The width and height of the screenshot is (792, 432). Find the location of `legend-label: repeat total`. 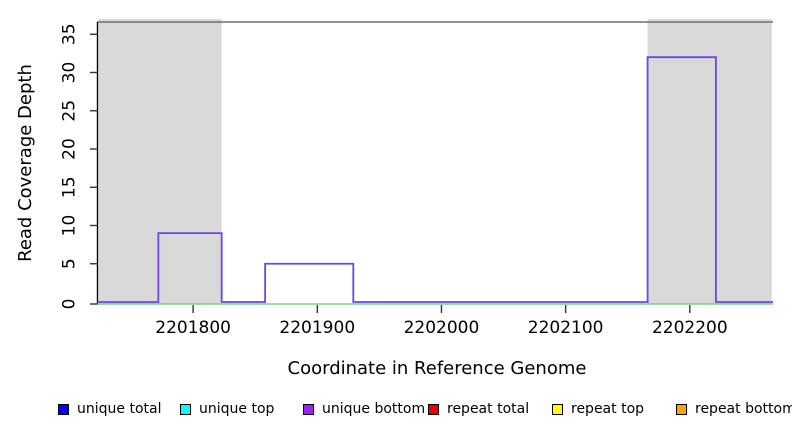

legend-label: repeat total is located at coordinates (488, 409).